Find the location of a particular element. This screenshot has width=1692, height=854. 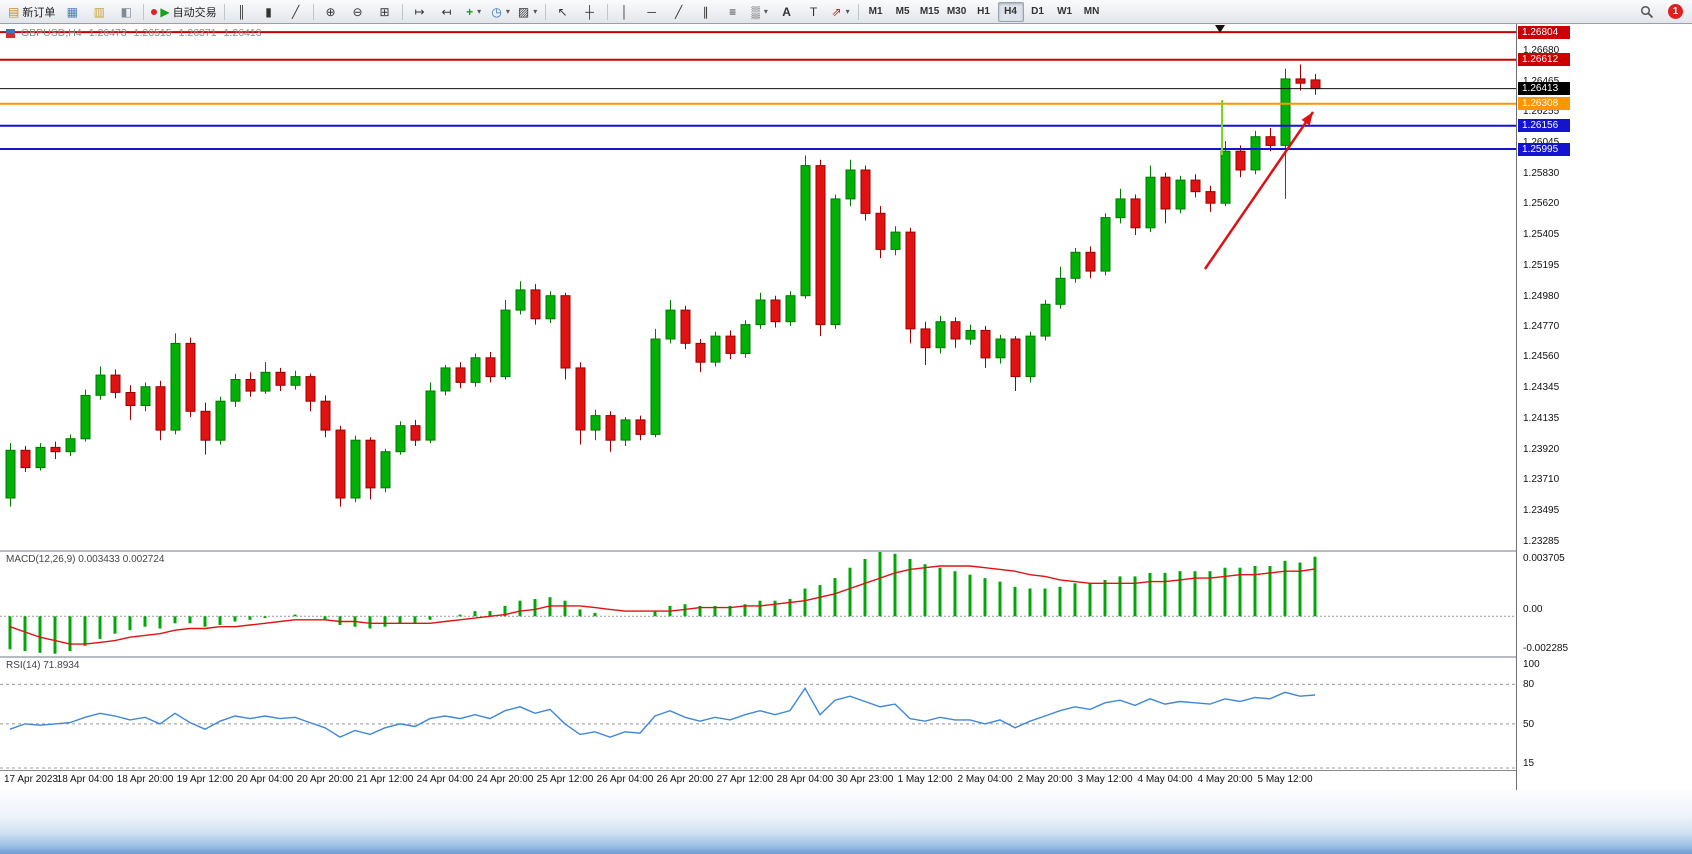

macd-axis-label: 0.00 is located at coordinates (1533, 610).